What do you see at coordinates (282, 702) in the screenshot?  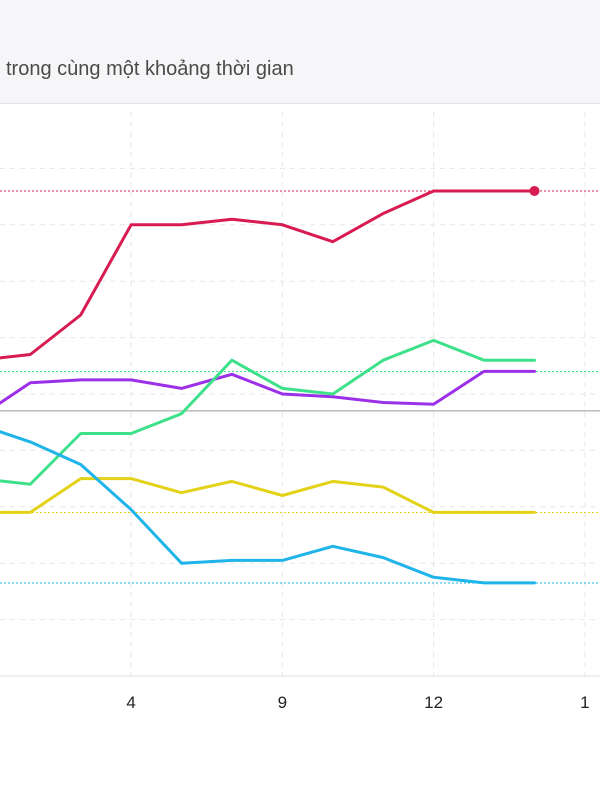 I see `x-tick-label: 9` at bounding box center [282, 702].